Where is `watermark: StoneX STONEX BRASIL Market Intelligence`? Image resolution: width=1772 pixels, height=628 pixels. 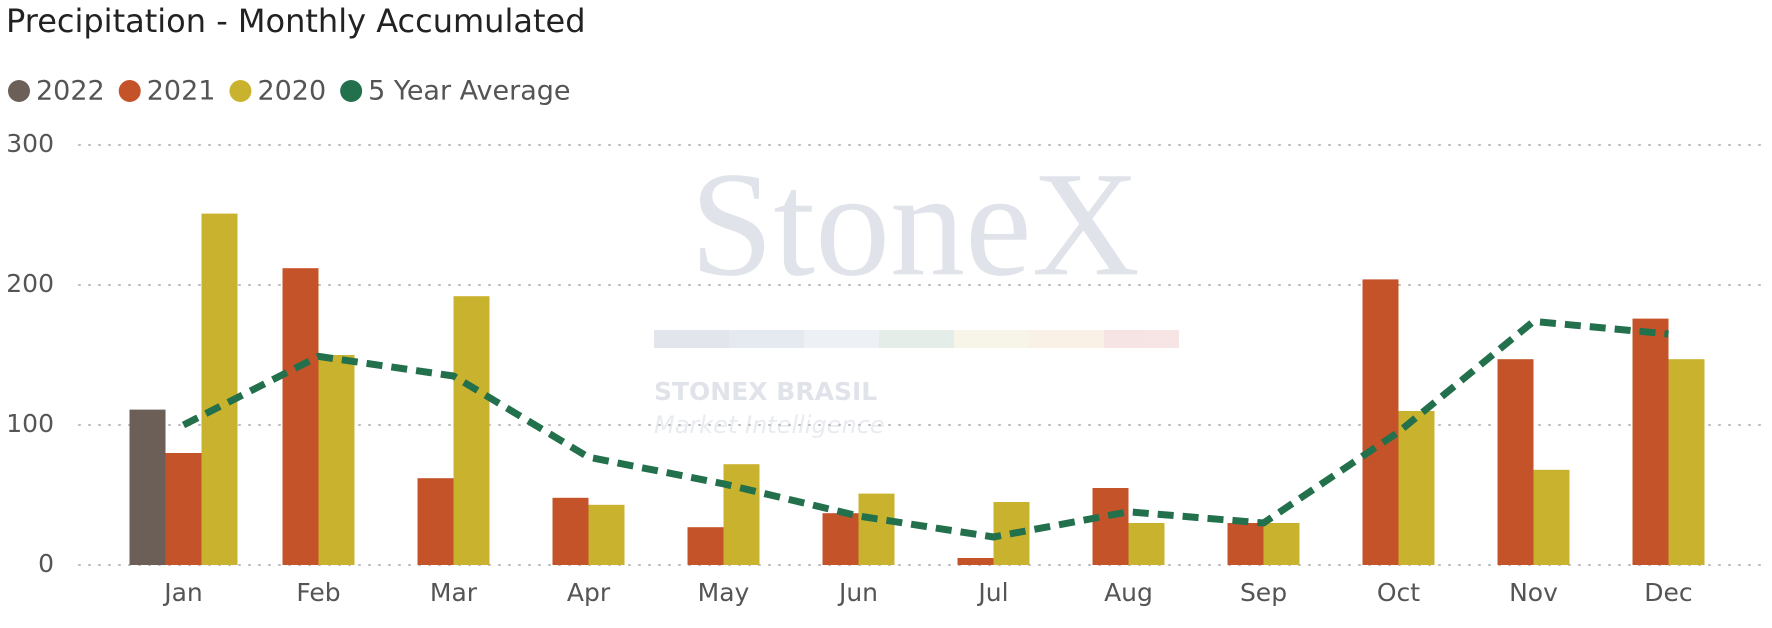 watermark: StoneX STONEX BRASIL Market Intelligence is located at coordinates (916, 290).